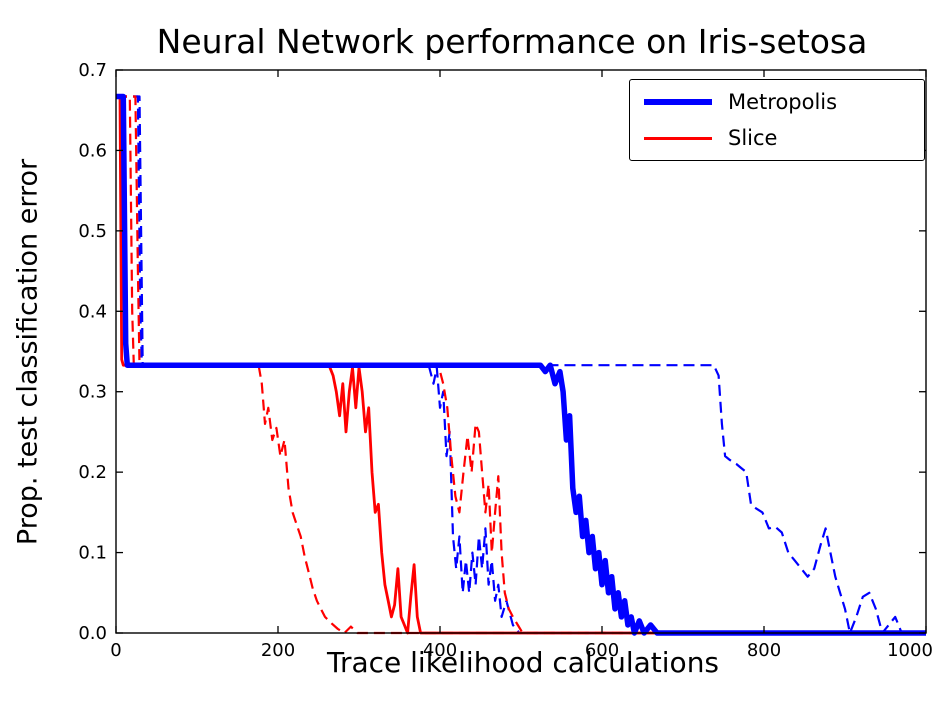  Describe the element at coordinates (92, 150) in the screenshot. I see `y-tick-label: 0.6` at that location.